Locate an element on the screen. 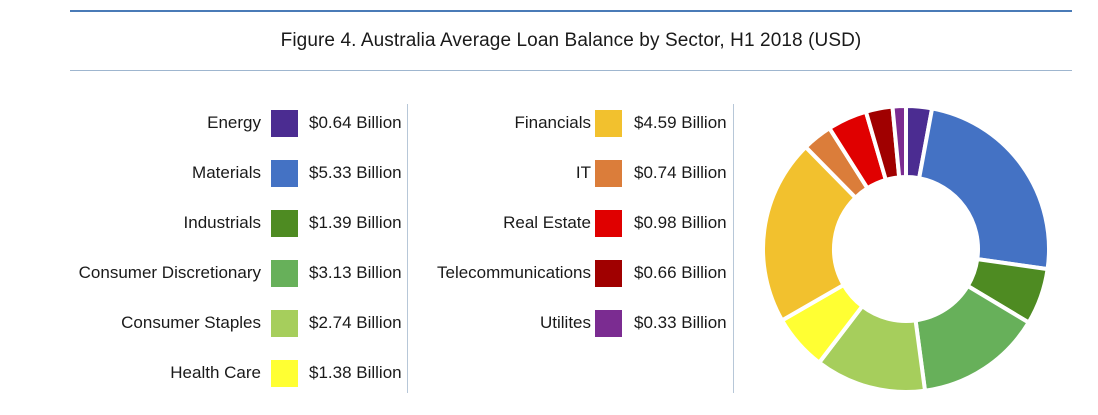 This screenshot has height=415, width=1098. legend-item-it: IT $0.74 Billion is located at coordinates (570, 173).